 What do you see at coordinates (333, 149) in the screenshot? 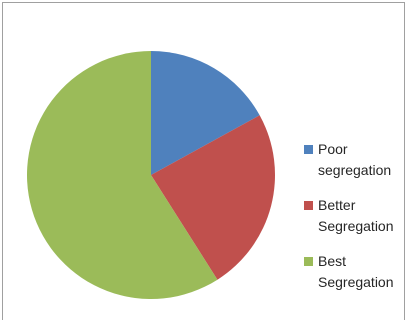
I see `legend-label-0-line-0: Poor` at bounding box center [333, 149].